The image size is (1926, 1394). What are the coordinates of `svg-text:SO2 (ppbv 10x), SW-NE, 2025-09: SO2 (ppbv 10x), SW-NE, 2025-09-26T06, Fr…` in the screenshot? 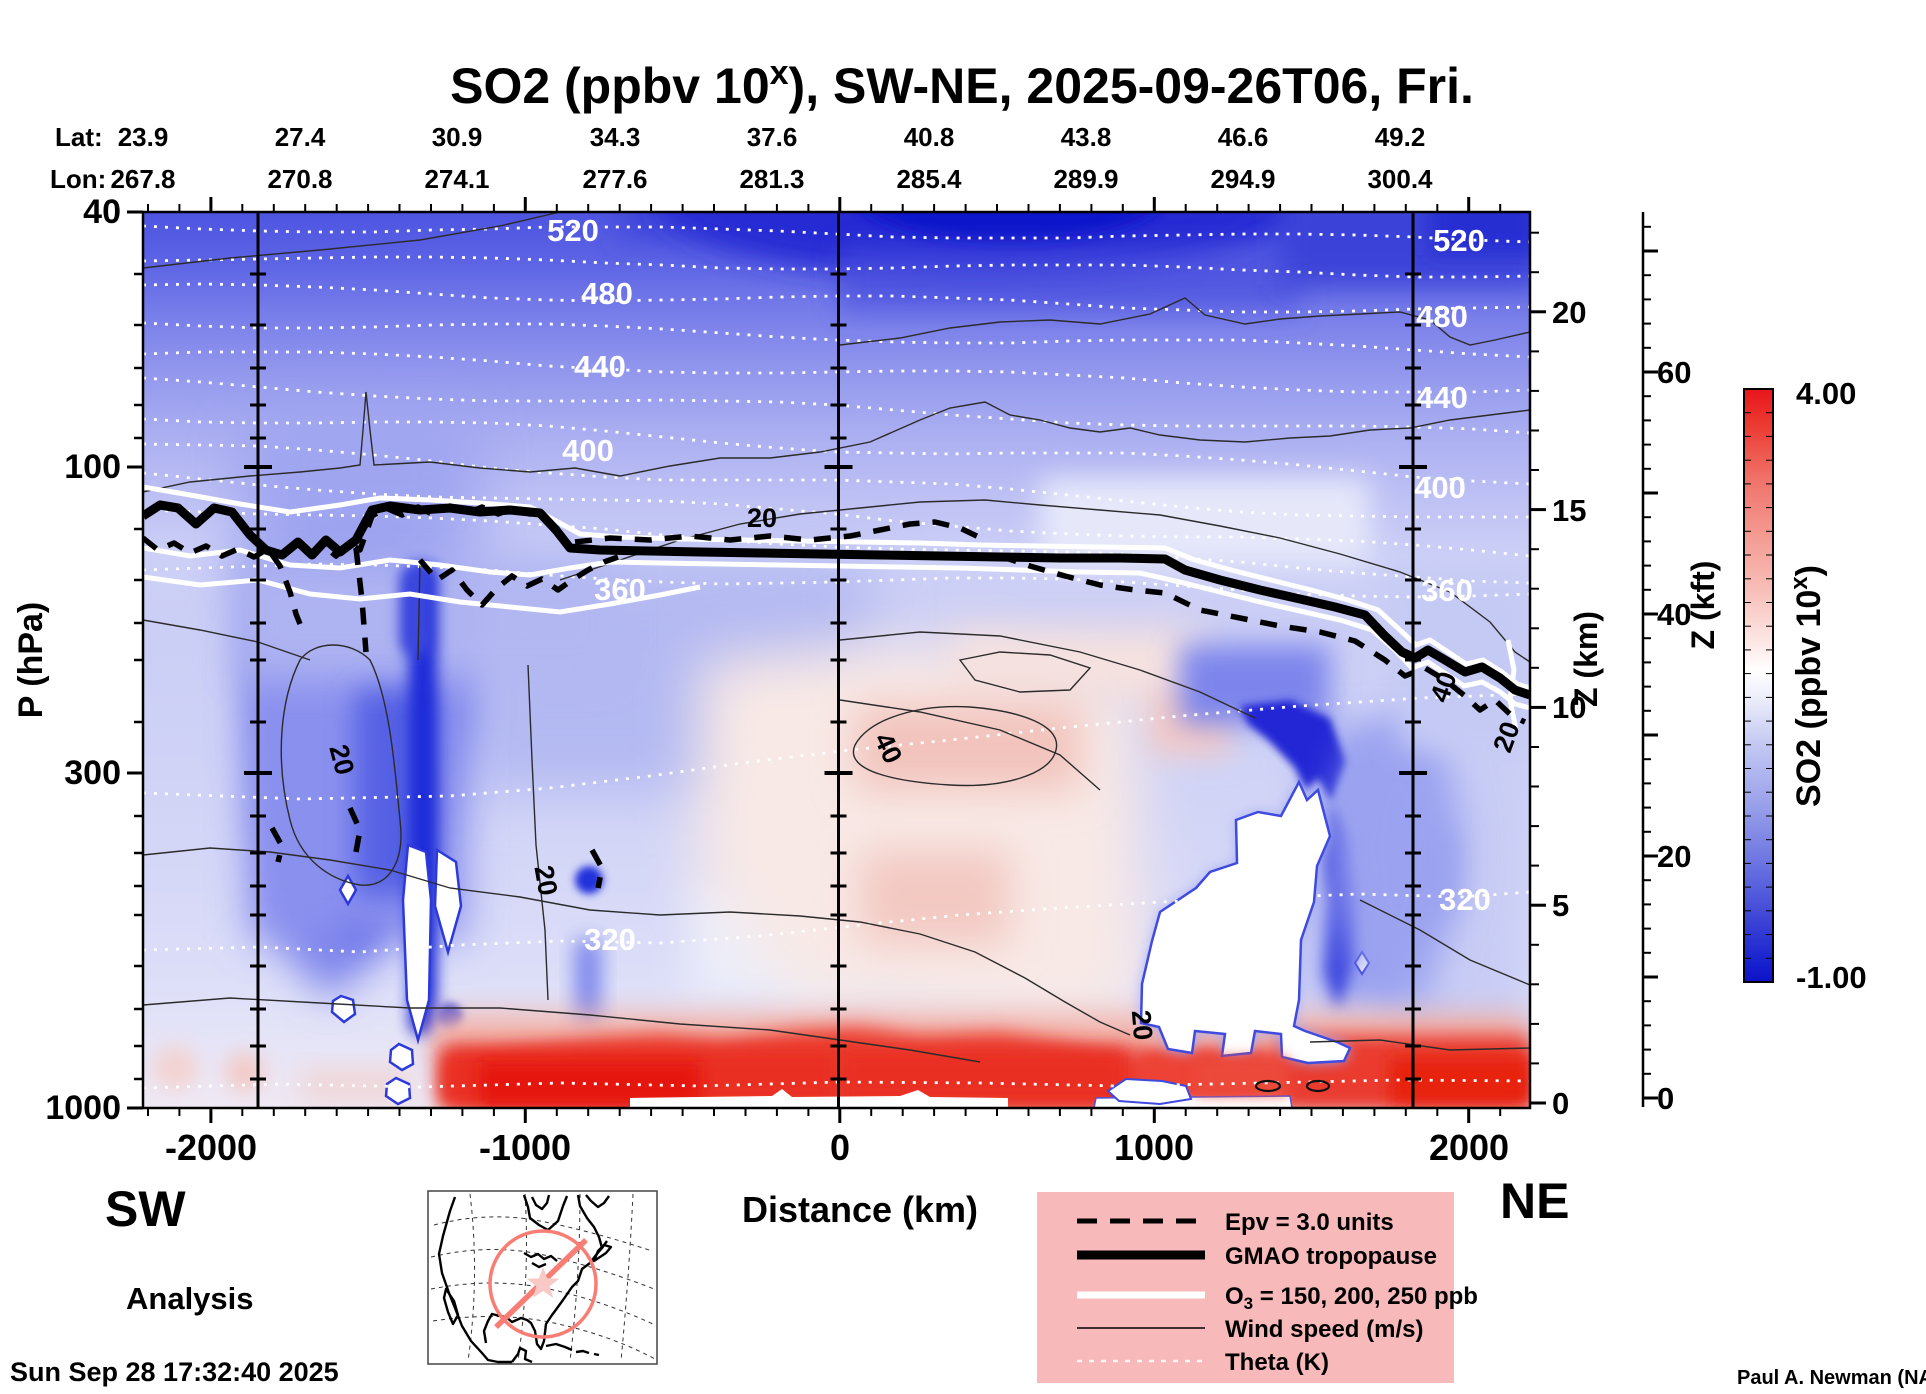 It's located at (962, 84).